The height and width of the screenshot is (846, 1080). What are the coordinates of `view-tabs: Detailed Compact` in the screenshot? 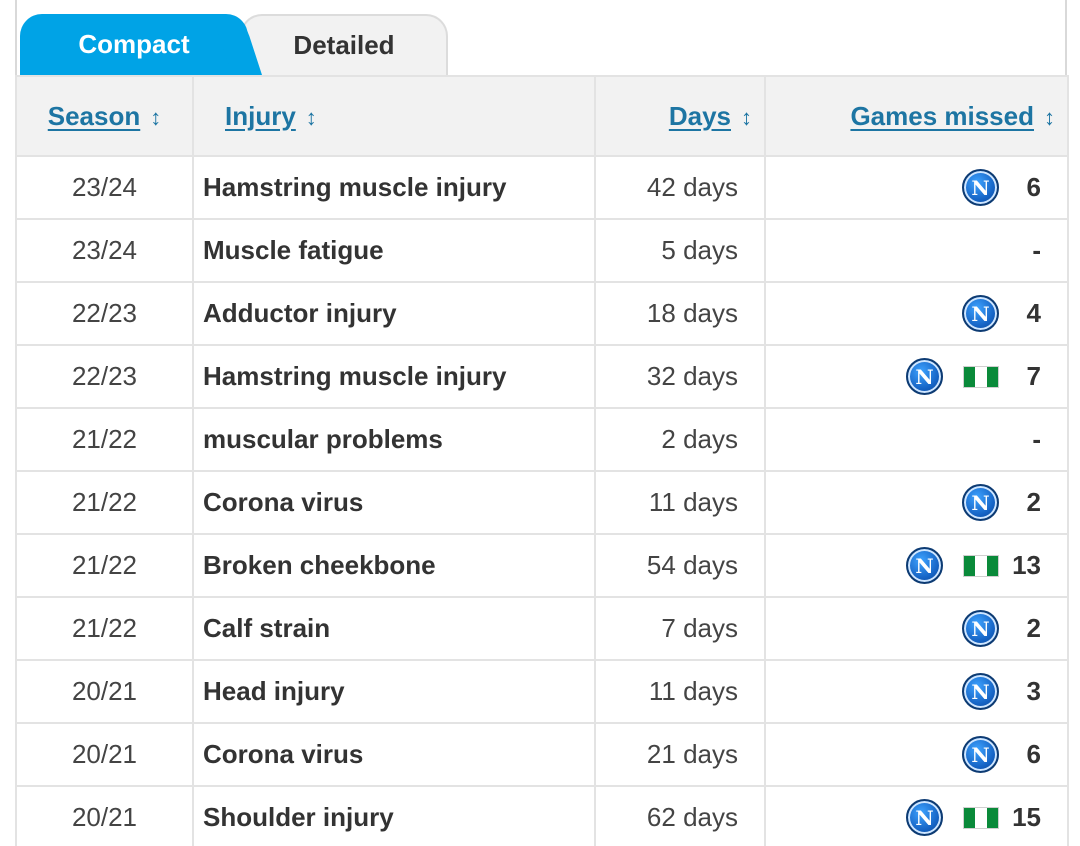 It's located at (541, 37).